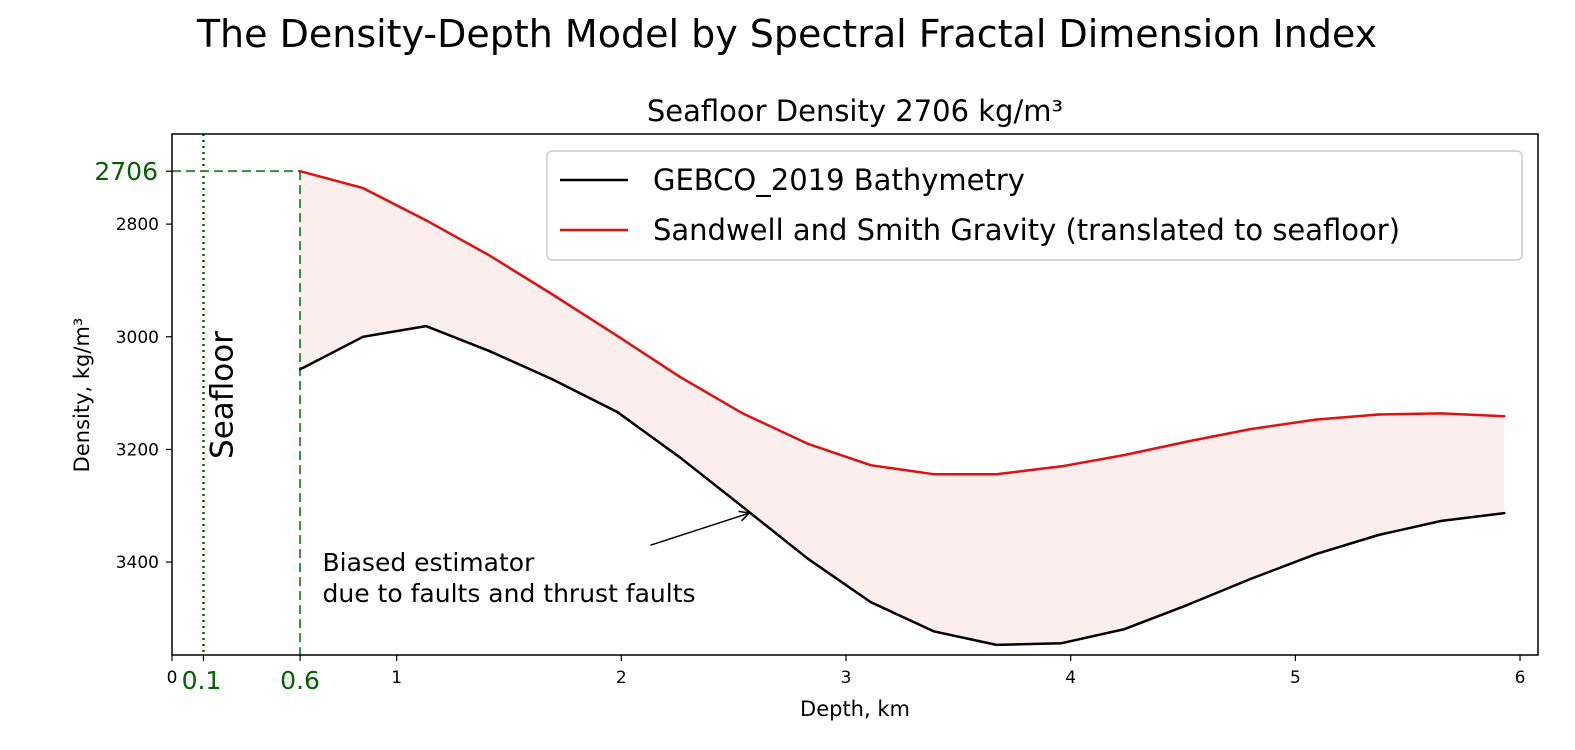 Image resolution: width=1575 pixels, height=750 pixels. Describe the element at coordinates (839, 180) in the screenshot. I see `legend-label-0: GEBCO_2019 Bathymetry` at that location.